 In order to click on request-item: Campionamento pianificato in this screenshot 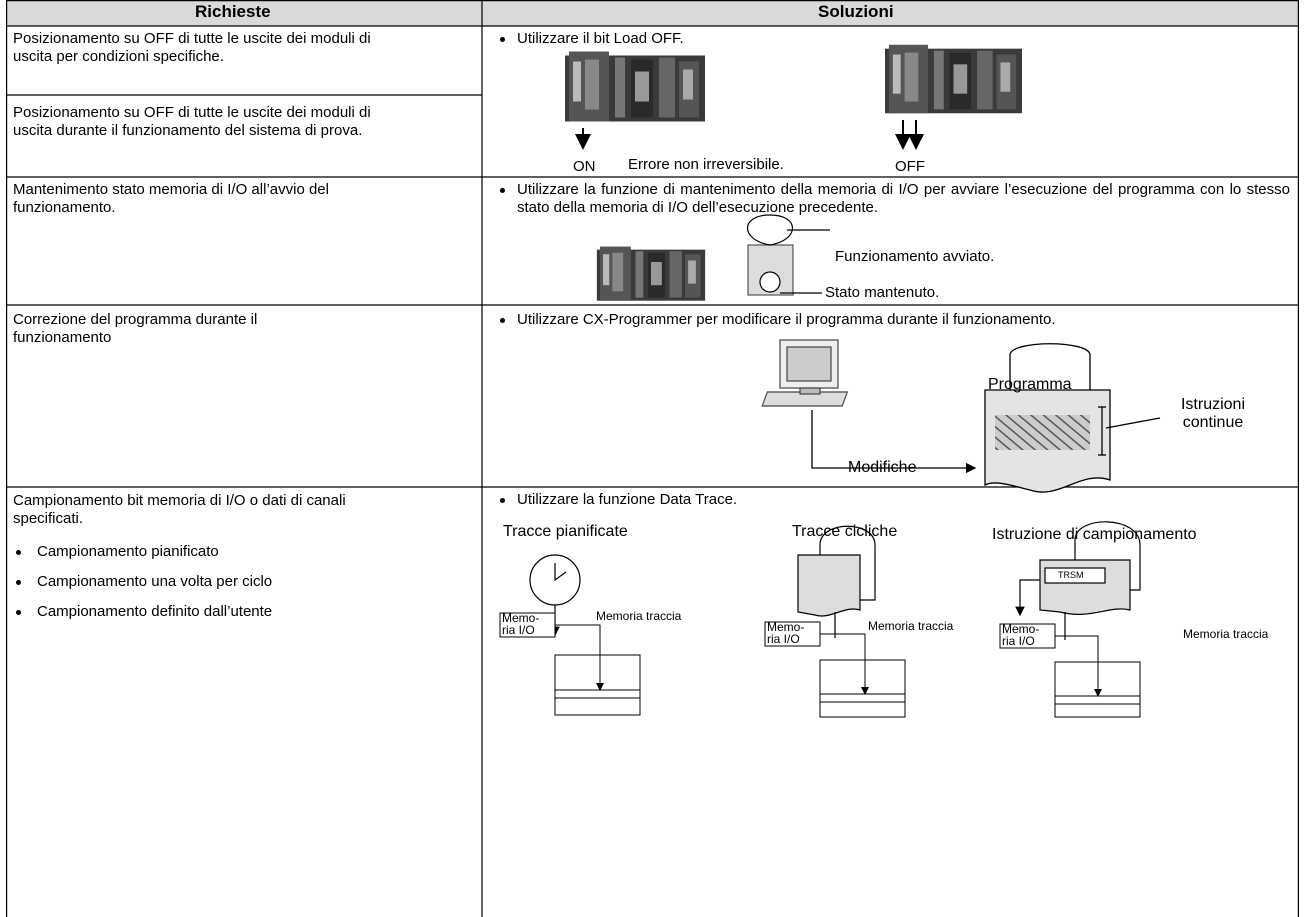, I will do `click(128, 551)`.